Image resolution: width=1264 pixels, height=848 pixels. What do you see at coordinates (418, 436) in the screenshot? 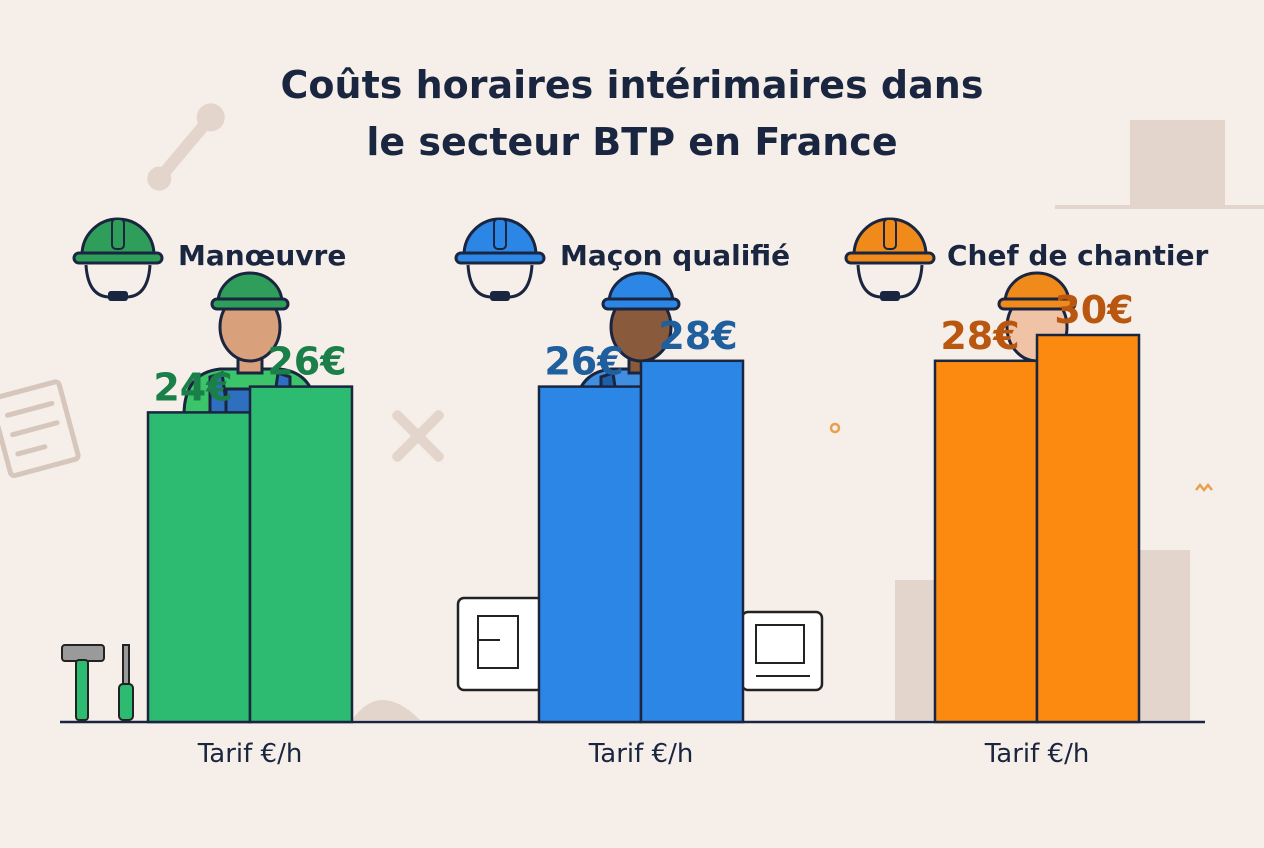
I see `crossed-tools-icon` at bounding box center [418, 436].